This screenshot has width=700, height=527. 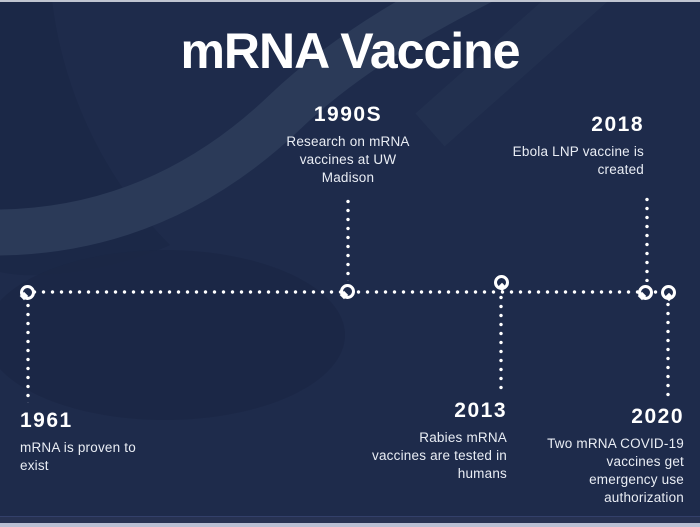 What do you see at coordinates (348, 114) in the screenshot?
I see `event-year: 1990S` at bounding box center [348, 114].